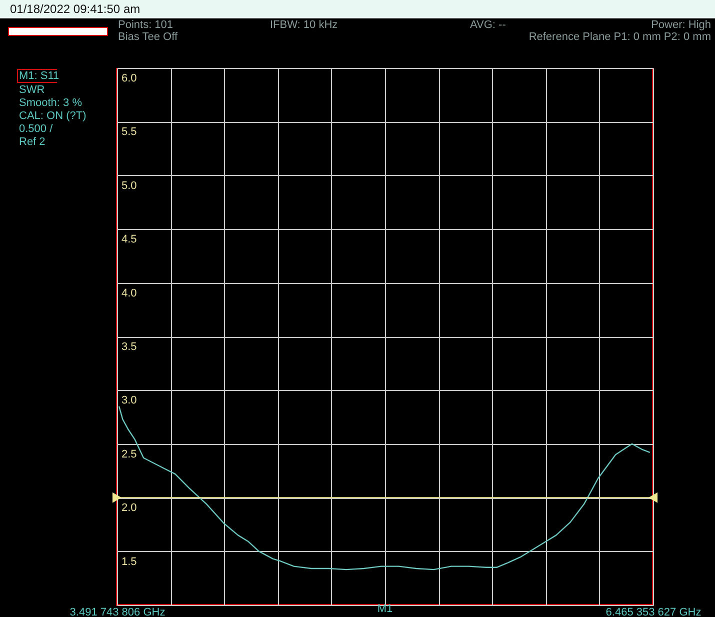 The height and width of the screenshot is (617, 715). What do you see at coordinates (118, 611) in the screenshot?
I see `x-tick-label: 3.491 743 806 GHz` at bounding box center [118, 611].